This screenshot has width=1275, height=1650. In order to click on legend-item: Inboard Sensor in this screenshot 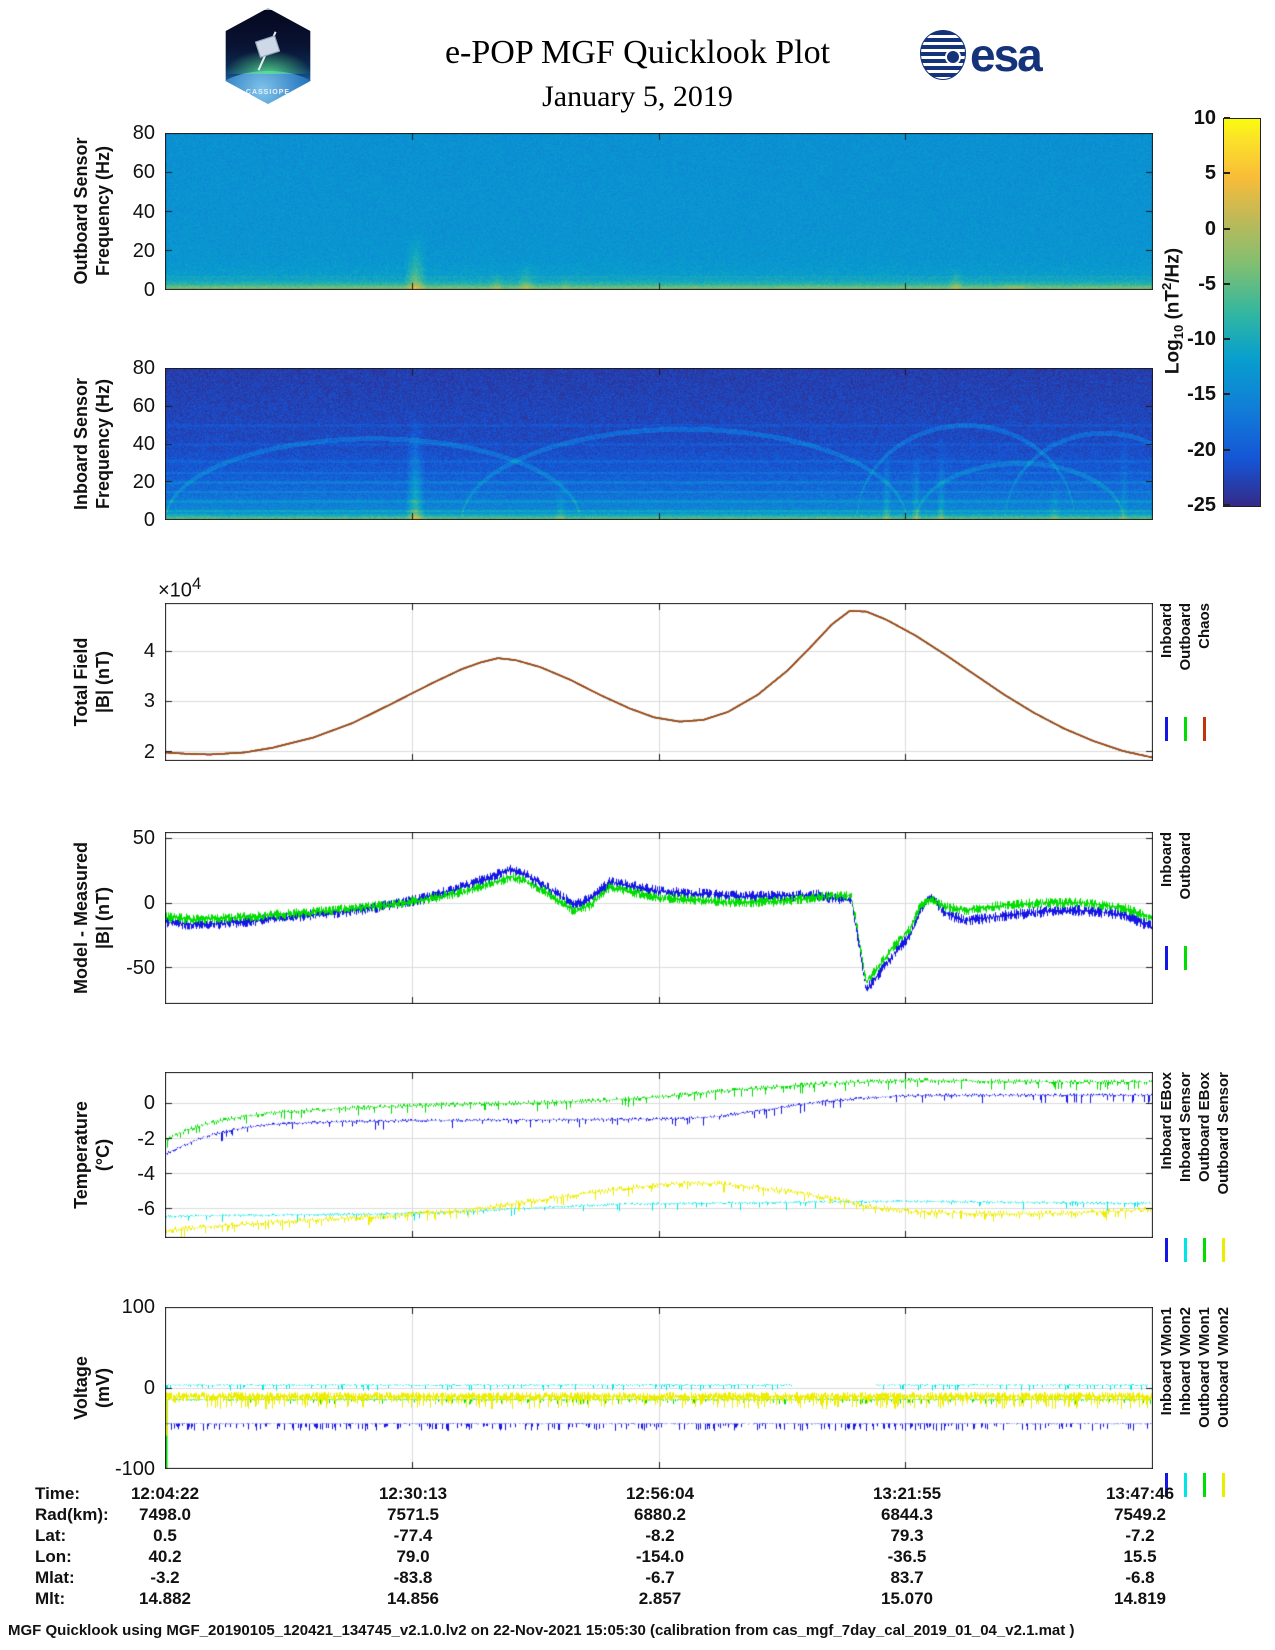, I will do `click(1185, 1127)`.